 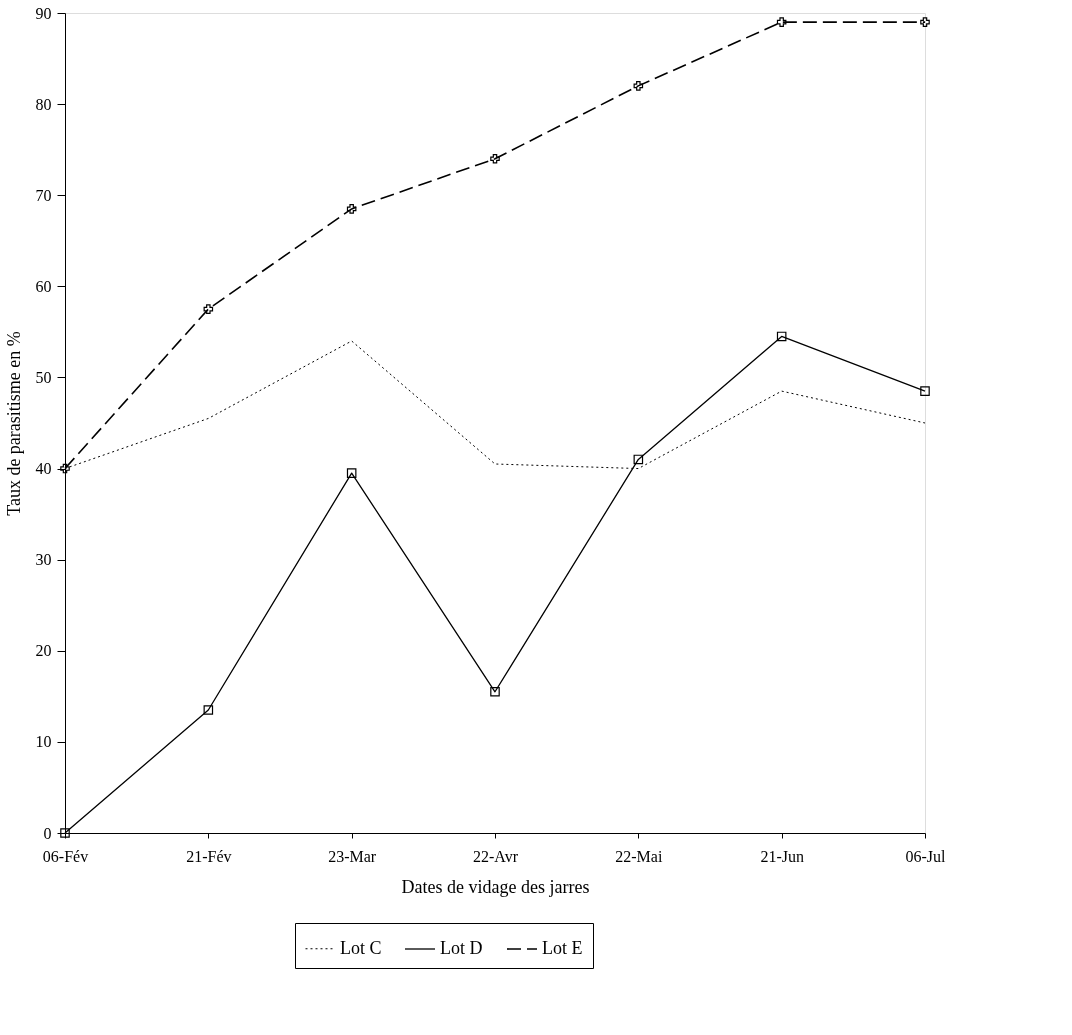 I want to click on x-axis-title: Dates de vidage des jarres, so click(x=495, y=886).